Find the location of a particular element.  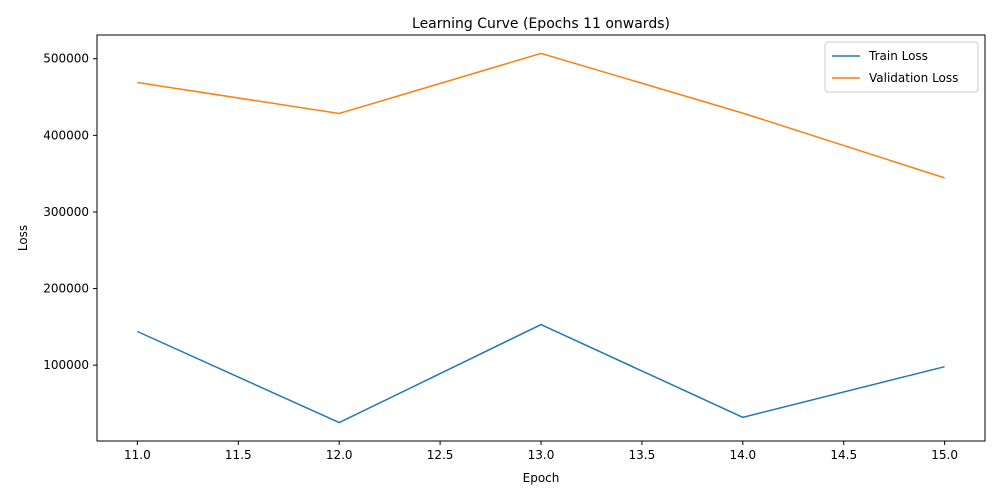

legend-box is located at coordinates (901, 67).